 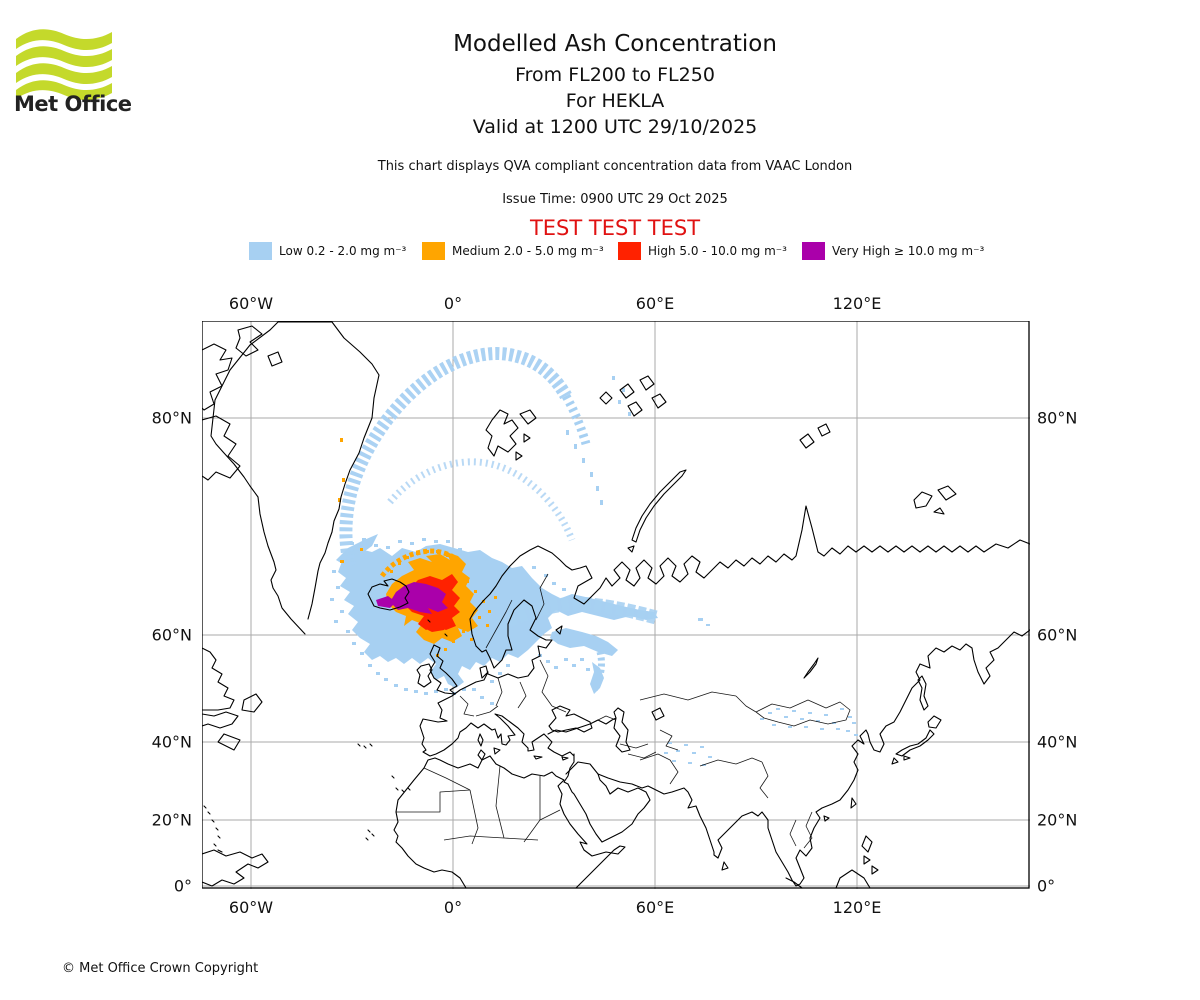 What do you see at coordinates (412, 598) in the screenshot?
I see `ash-plume-very-high-layer` at bounding box center [412, 598].